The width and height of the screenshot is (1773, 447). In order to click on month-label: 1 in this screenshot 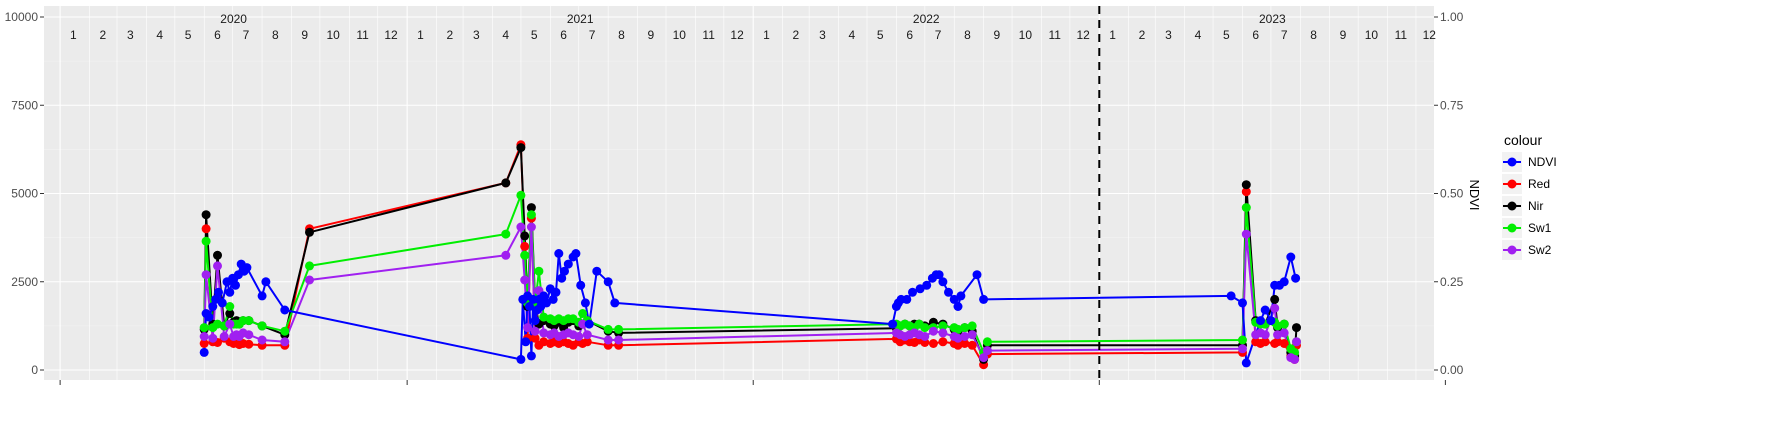, I will do `click(73, 35)`.